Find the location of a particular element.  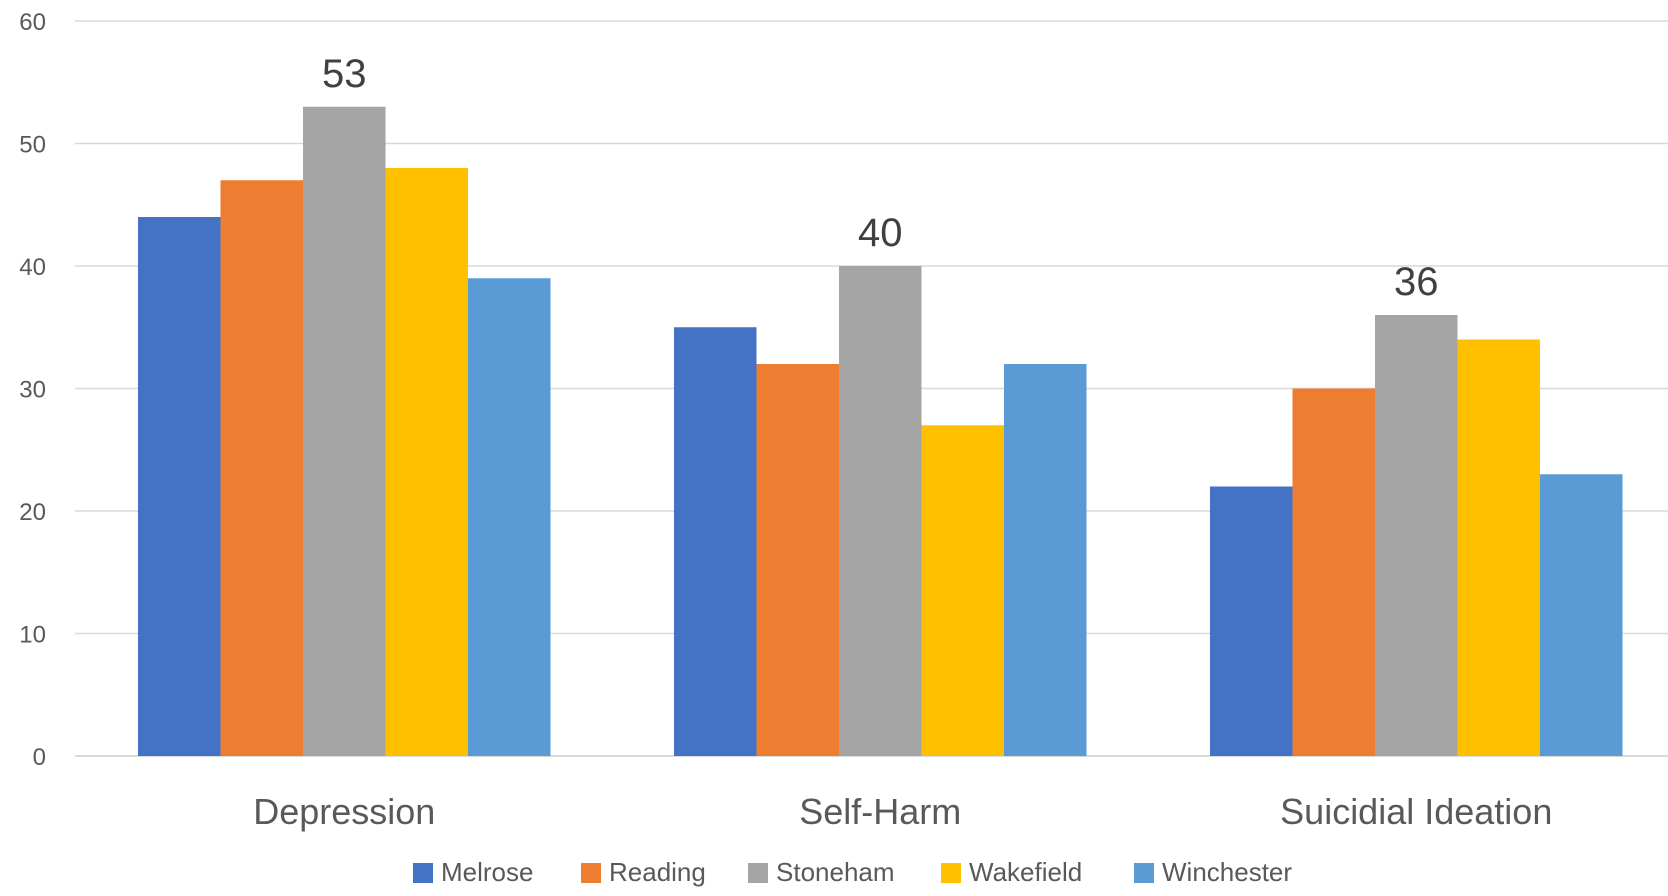

y-tick-label: 60 is located at coordinates (32, 22).